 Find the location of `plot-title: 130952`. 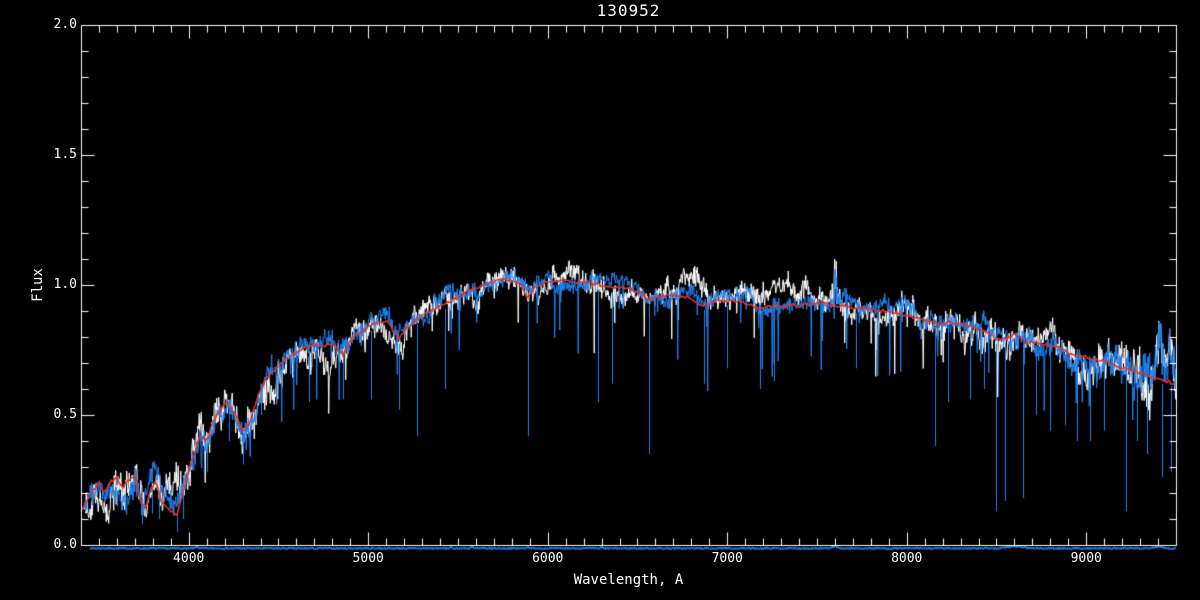

plot-title: 130952 is located at coordinates (628, 10).